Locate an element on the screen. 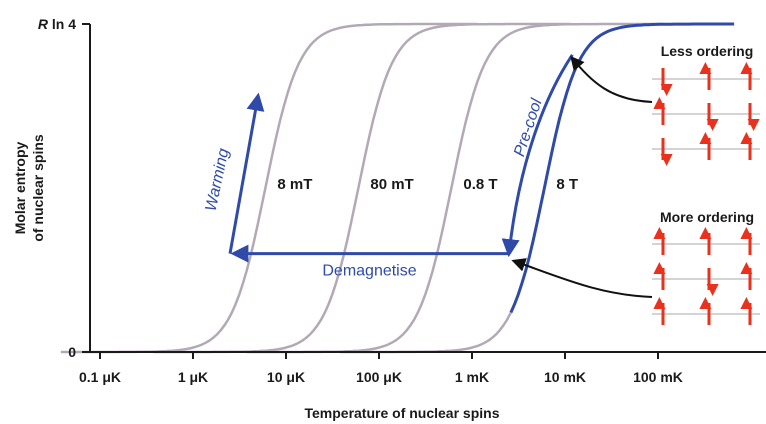  x-tick-label-10-mk: 10 mK is located at coordinates (565, 377).